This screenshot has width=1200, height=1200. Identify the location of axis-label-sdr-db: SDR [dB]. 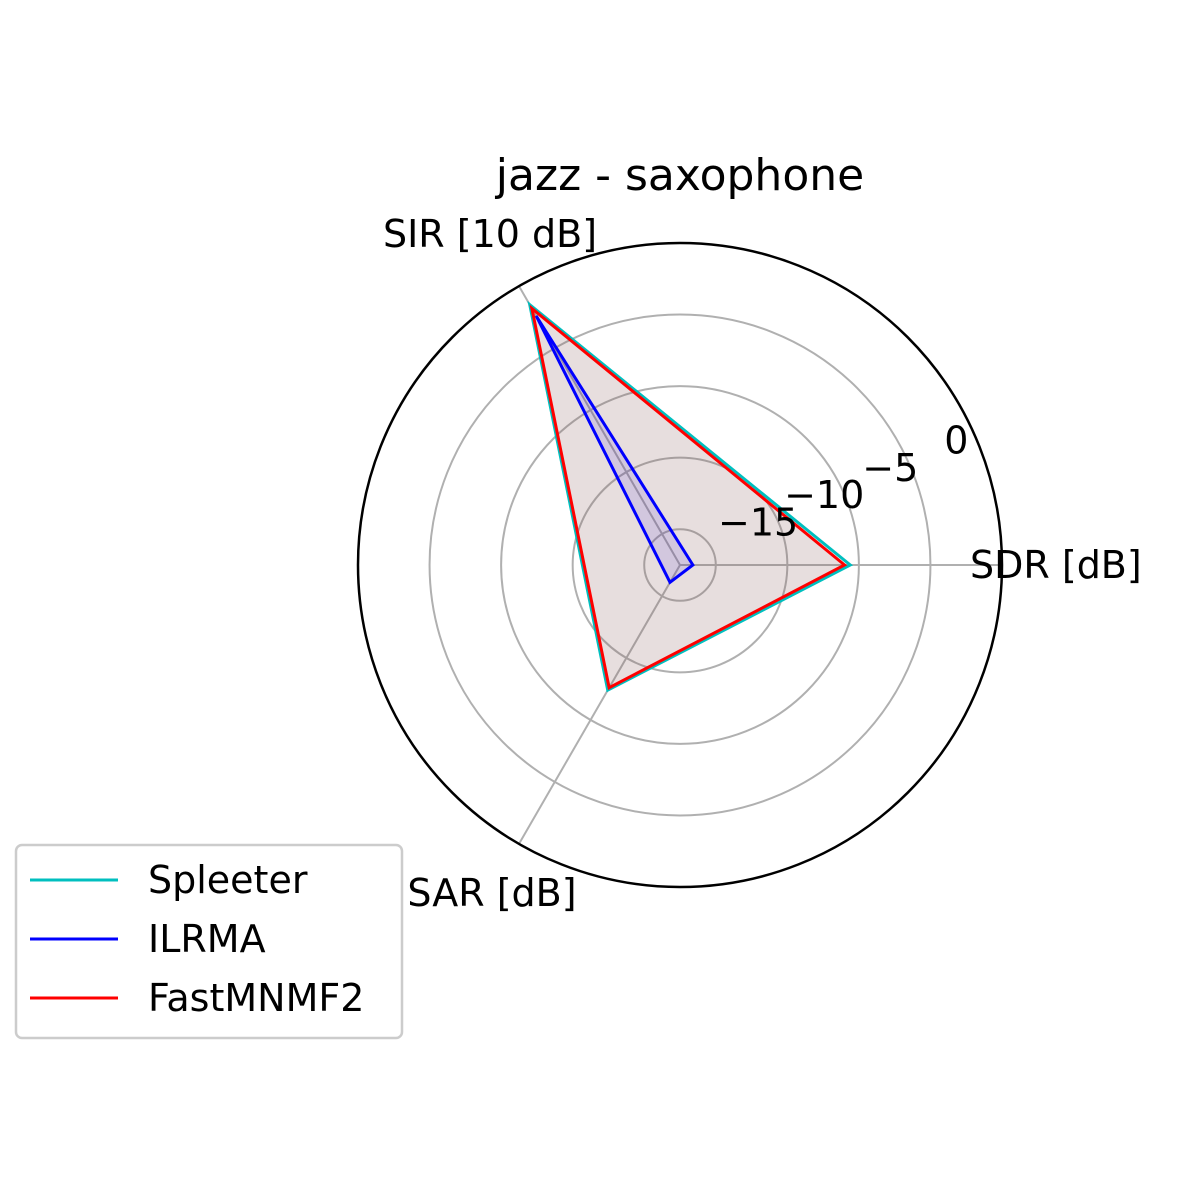
(1056, 565).